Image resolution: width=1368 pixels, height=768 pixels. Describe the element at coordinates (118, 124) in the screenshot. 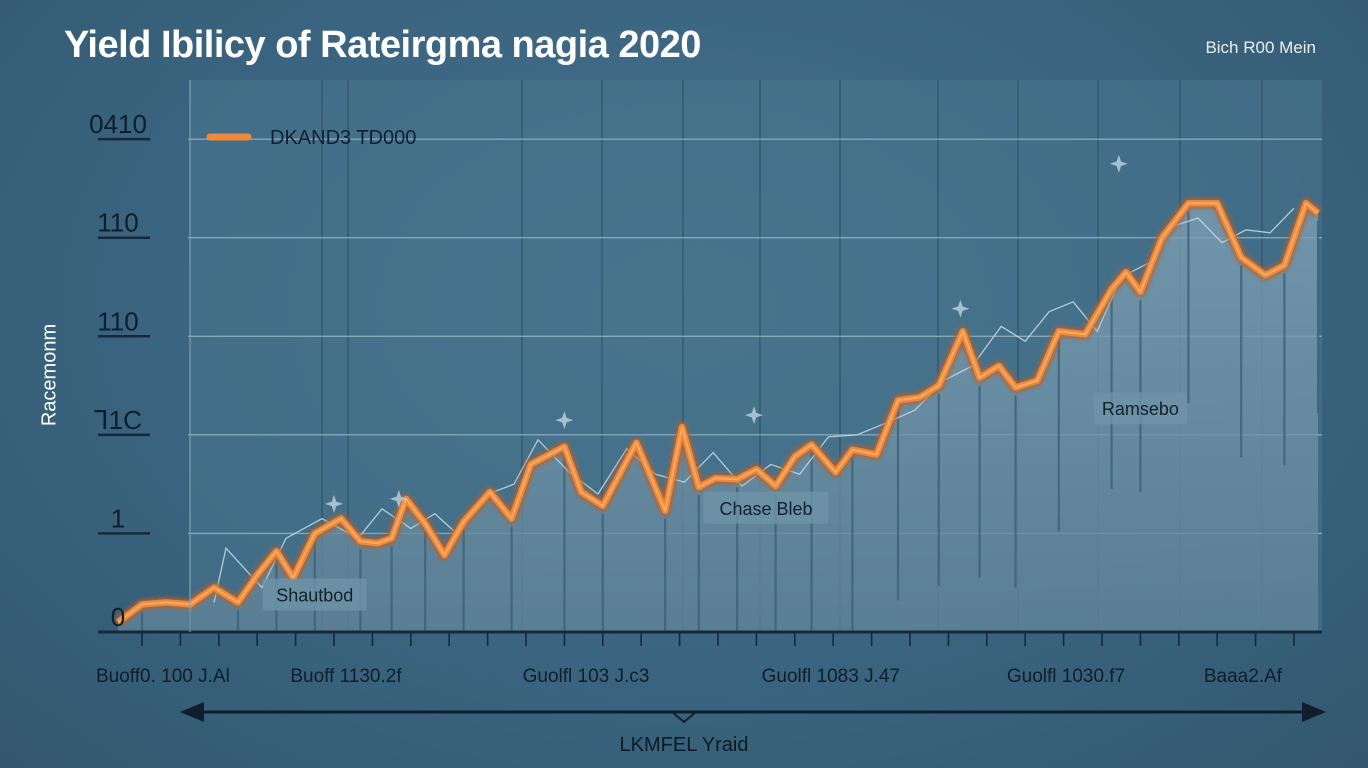

I see `y-tick-label: 0410` at that location.